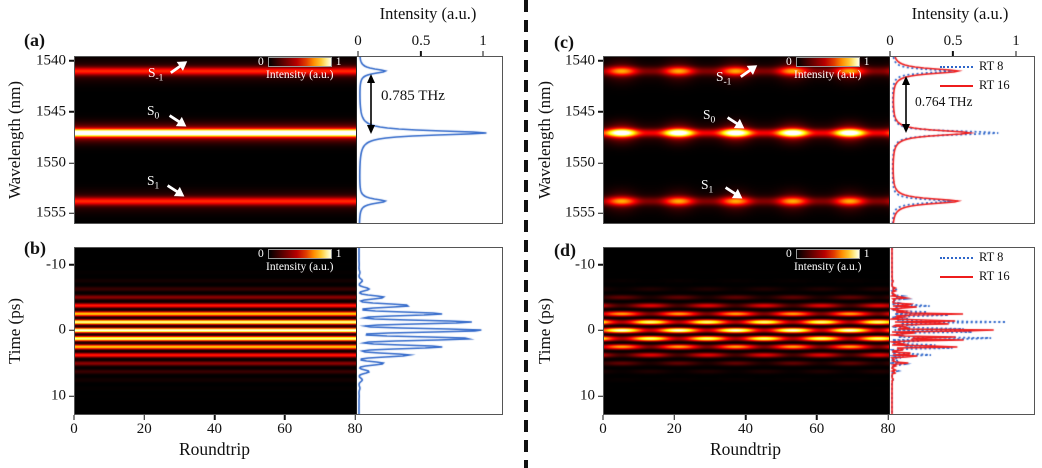 The image size is (1042, 468). What do you see at coordinates (299, 254) in the screenshot?
I see `colorbar-gradient-b` at bounding box center [299, 254].